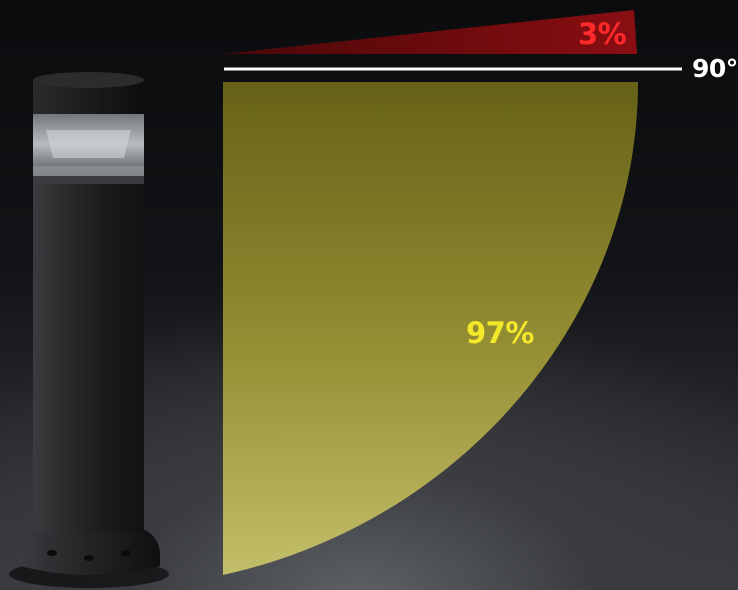 This screenshot has width=738, height=590. What do you see at coordinates (715, 68) in the screenshot?
I see `horizon-angle-label: 90°` at bounding box center [715, 68].